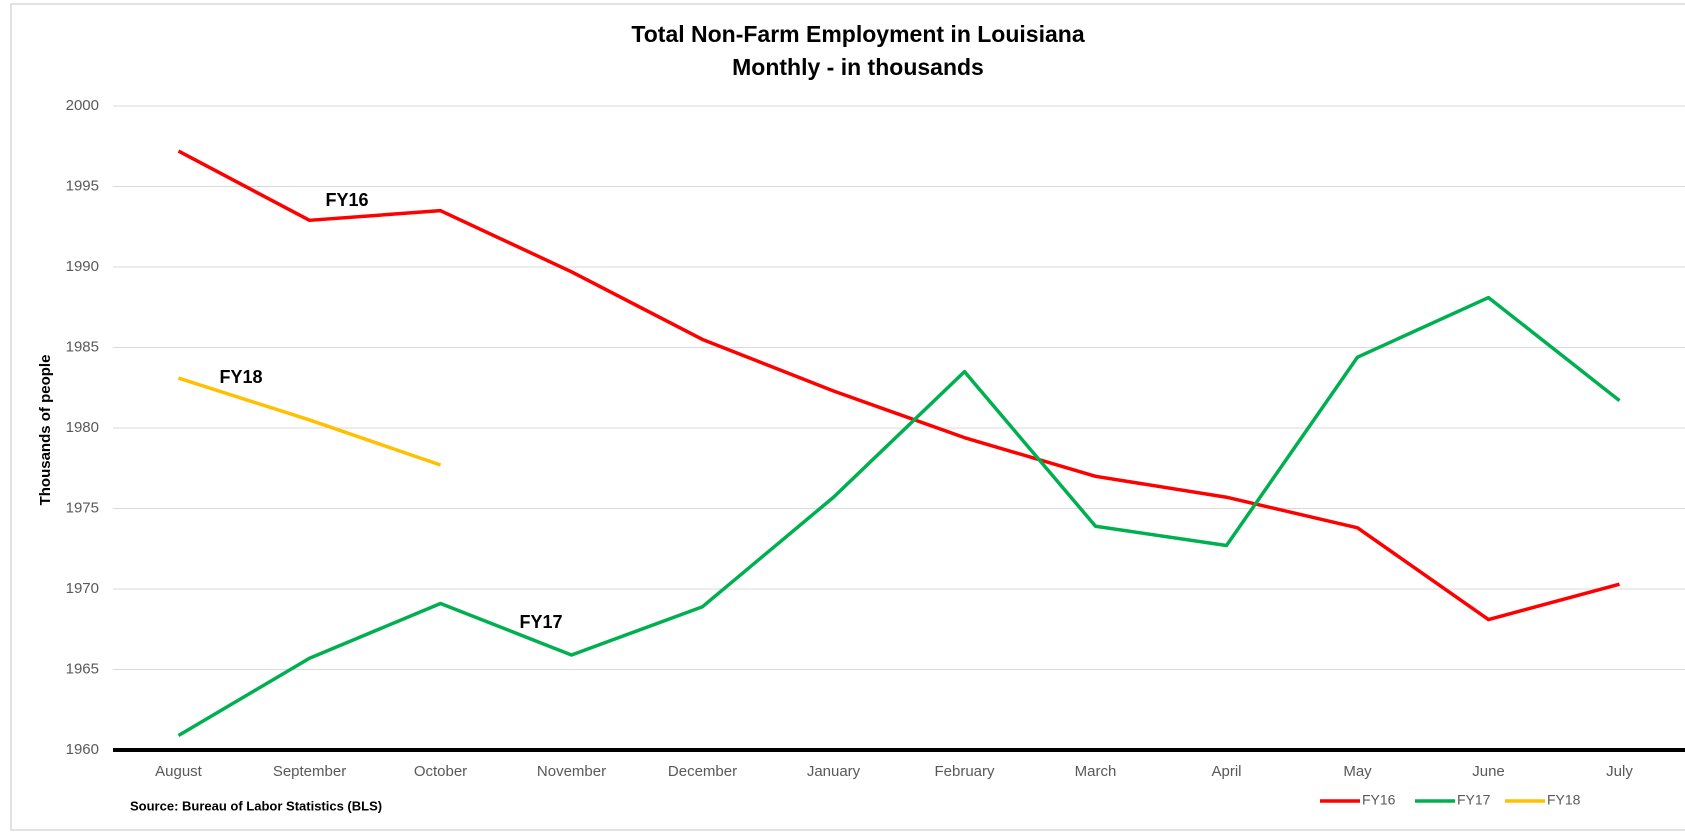  Describe the element at coordinates (346, 200) in the screenshot. I see `series-annotation: FY16` at that location.